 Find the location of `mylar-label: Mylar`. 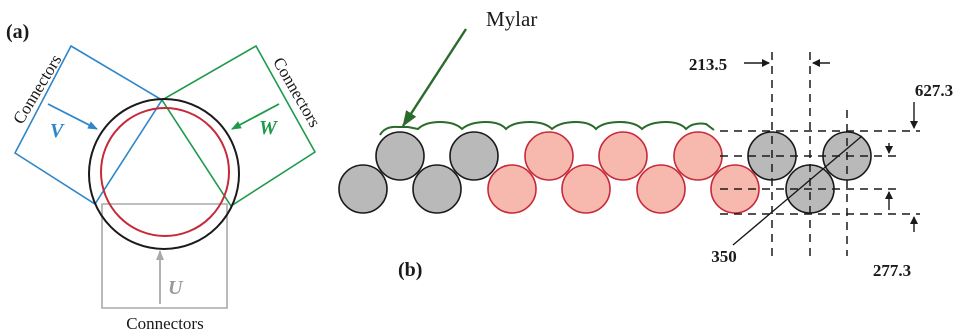

mylar-label: Mylar is located at coordinates (511, 19).